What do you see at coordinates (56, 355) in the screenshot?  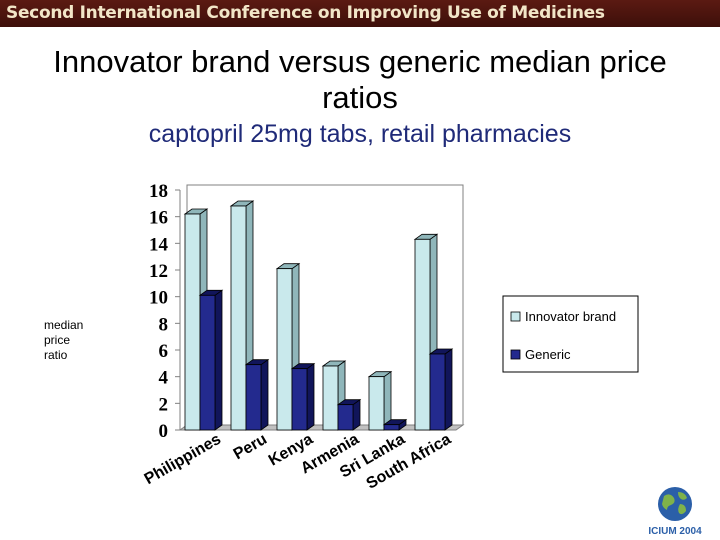 I see `y-axis-label-line-3: ratio` at bounding box center [56, 355].